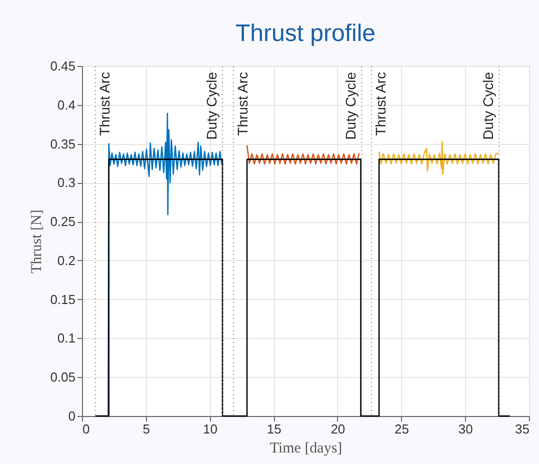 The width and height of the screenshot is (539, 464). Describe the element at coordinates (66, 104) in the screenshot. I see `y-tick-label: 0.4` at that location.